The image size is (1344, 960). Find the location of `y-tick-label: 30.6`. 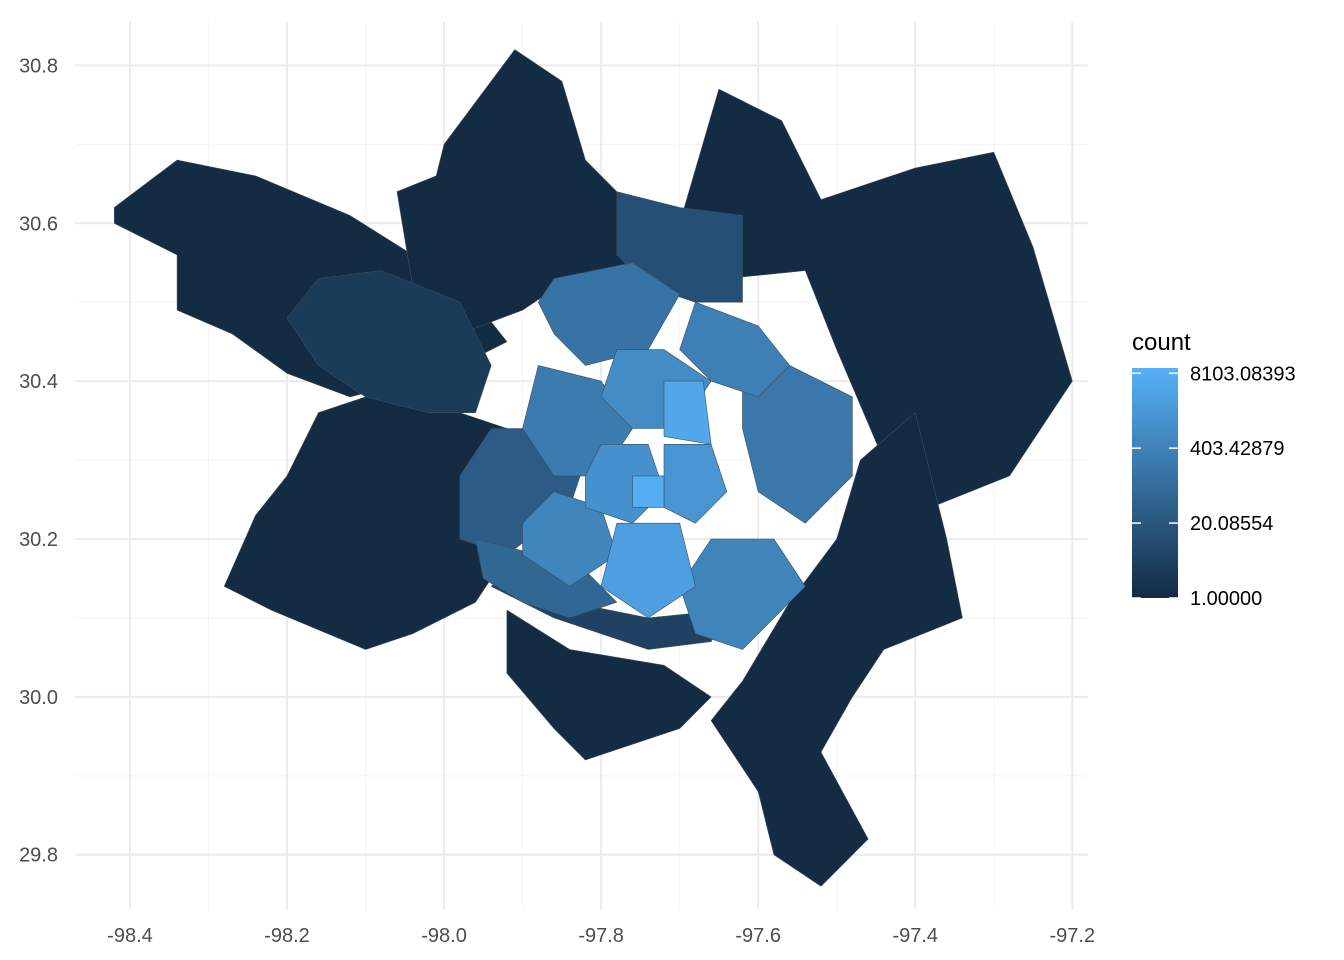

y-tick-label: 30.6 is located at coordinates (38, 224).